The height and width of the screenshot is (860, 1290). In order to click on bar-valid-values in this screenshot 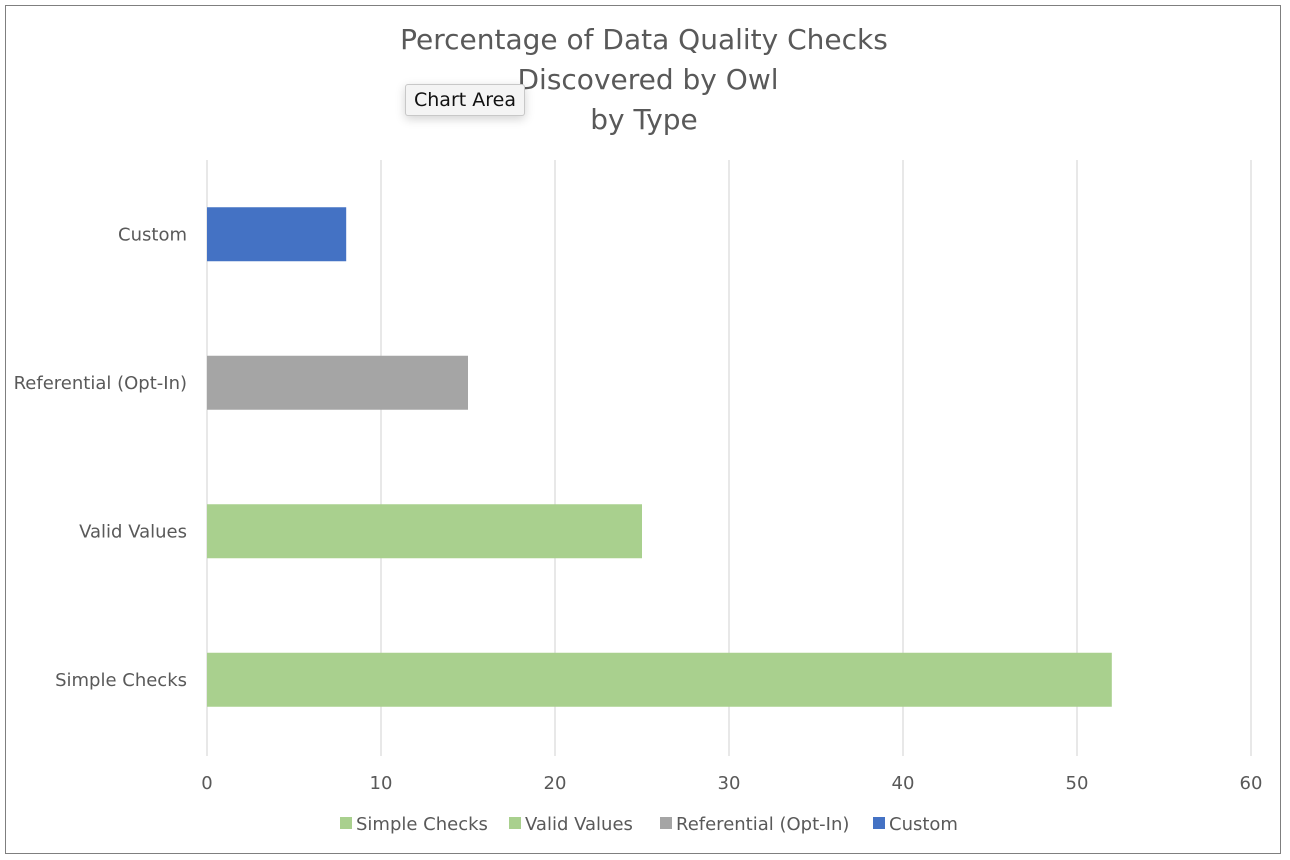, I will do `click(424, 531)`.